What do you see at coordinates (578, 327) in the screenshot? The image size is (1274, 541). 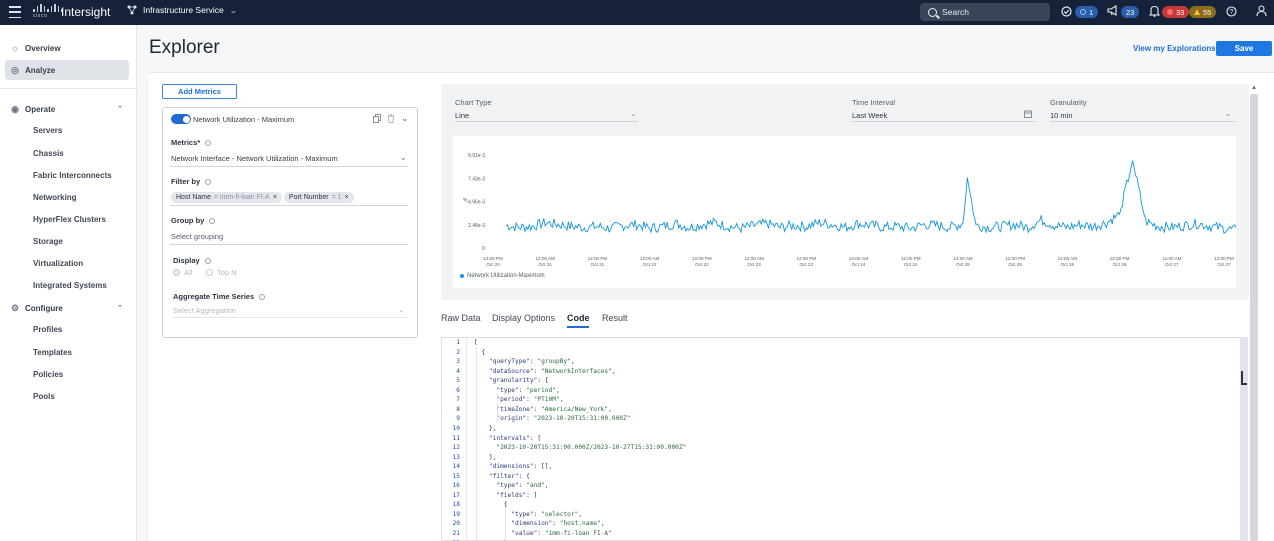 I see `active-tab-indicator` at bounding box center [578, 327].